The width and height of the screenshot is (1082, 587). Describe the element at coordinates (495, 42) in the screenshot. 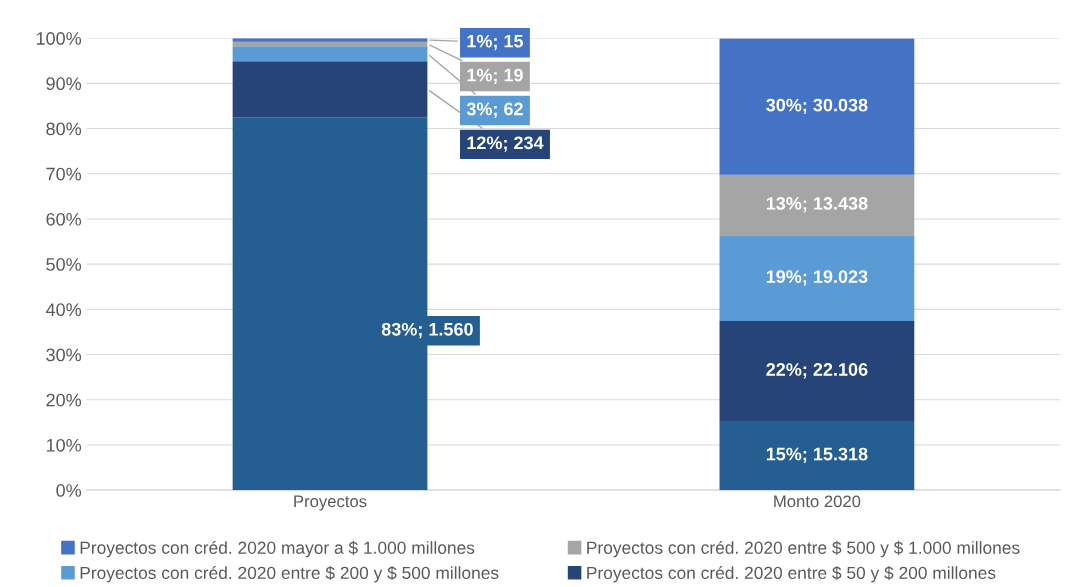

I see `data-label: 1%; 15` at that location.